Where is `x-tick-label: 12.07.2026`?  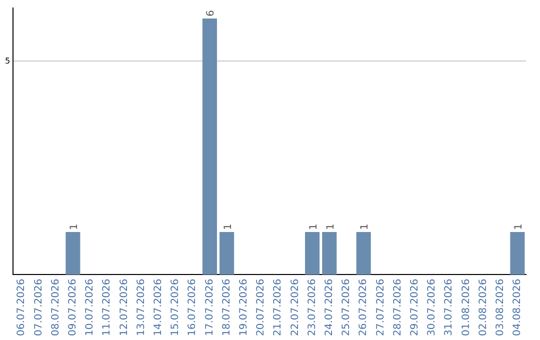 x-tick-label: 12.07.2026 is located at coordinates (124, 307).